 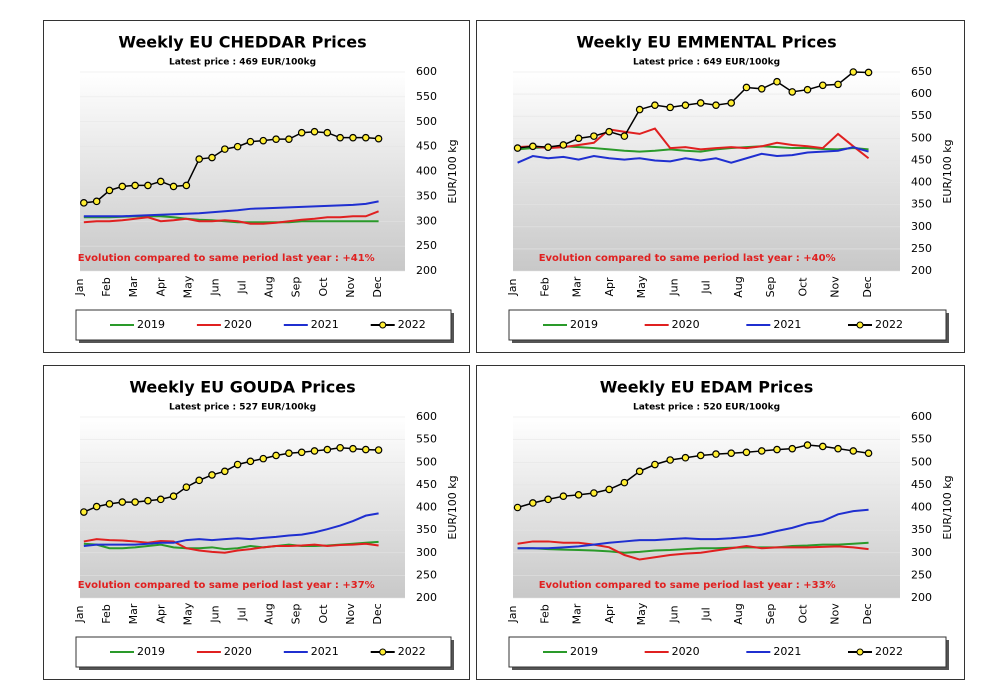 What do you see at coordinates (187, 286) in the screenshot?
I see `x-tick-label: May` at bounding box center [187, 286].